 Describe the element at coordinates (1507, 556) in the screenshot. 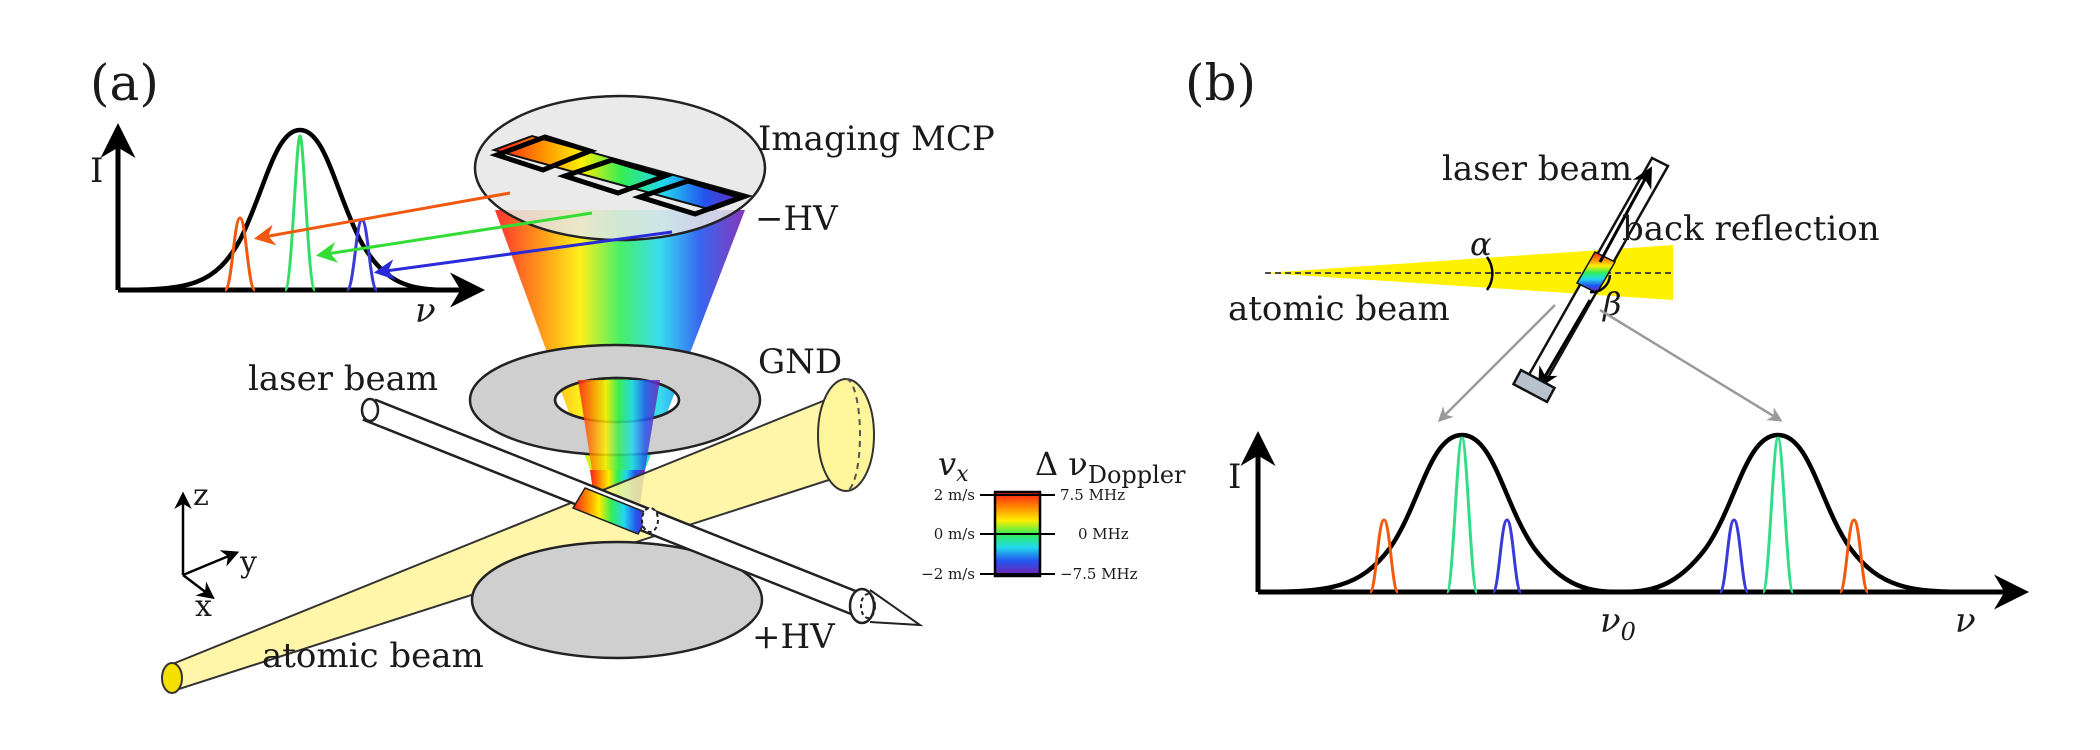

I see `left-blue-peak` at that location.